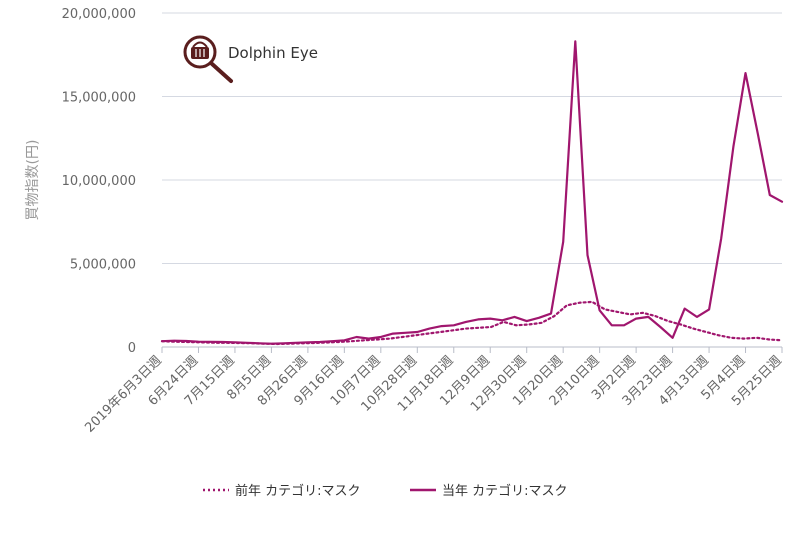 This screenshot has height=533, width=800. I want to click on y-tick-label: 0, so click(132, 348).